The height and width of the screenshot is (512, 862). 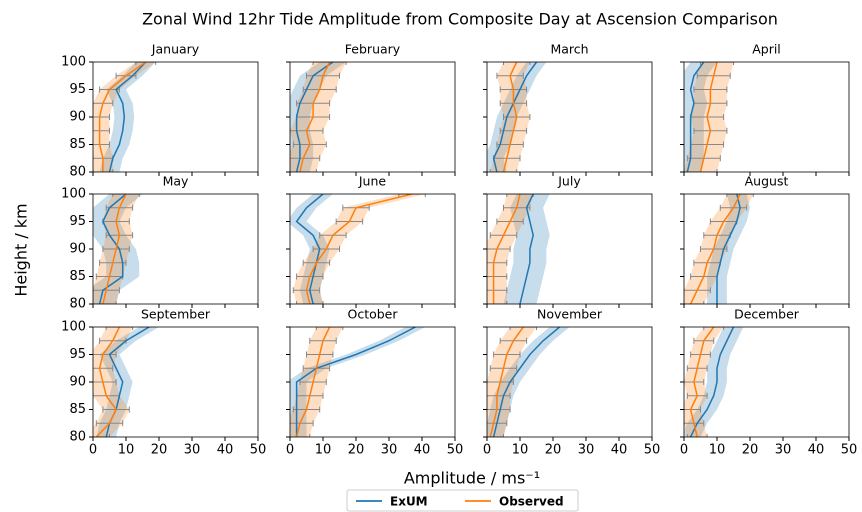 I want to click on subplot-title: May, so click(x=176, y=181).